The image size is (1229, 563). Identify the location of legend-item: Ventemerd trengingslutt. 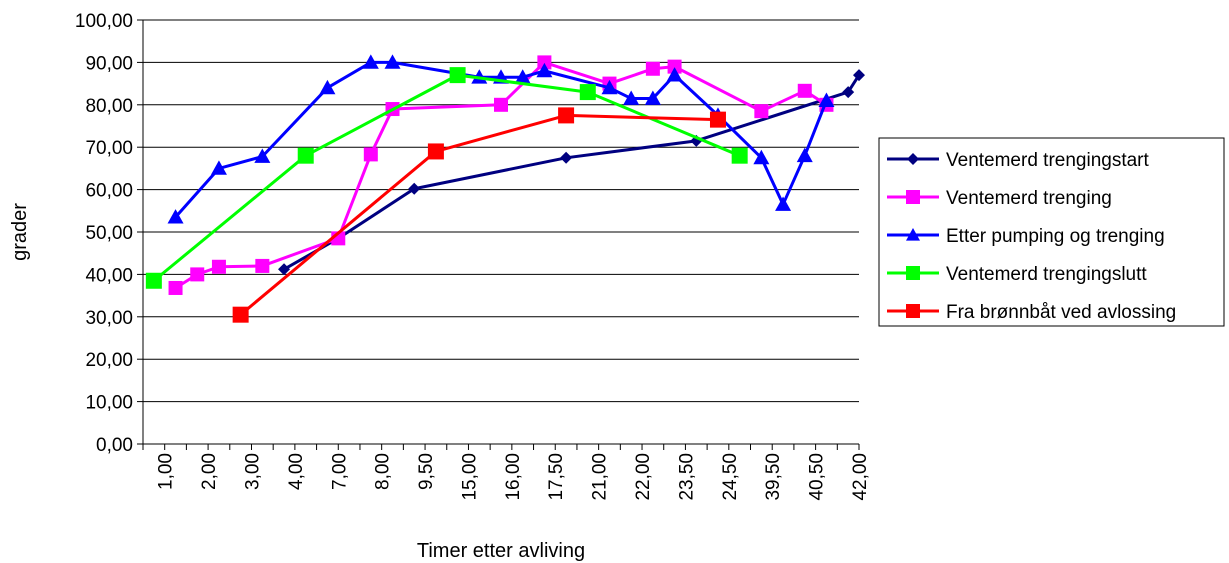
(1017, 274).